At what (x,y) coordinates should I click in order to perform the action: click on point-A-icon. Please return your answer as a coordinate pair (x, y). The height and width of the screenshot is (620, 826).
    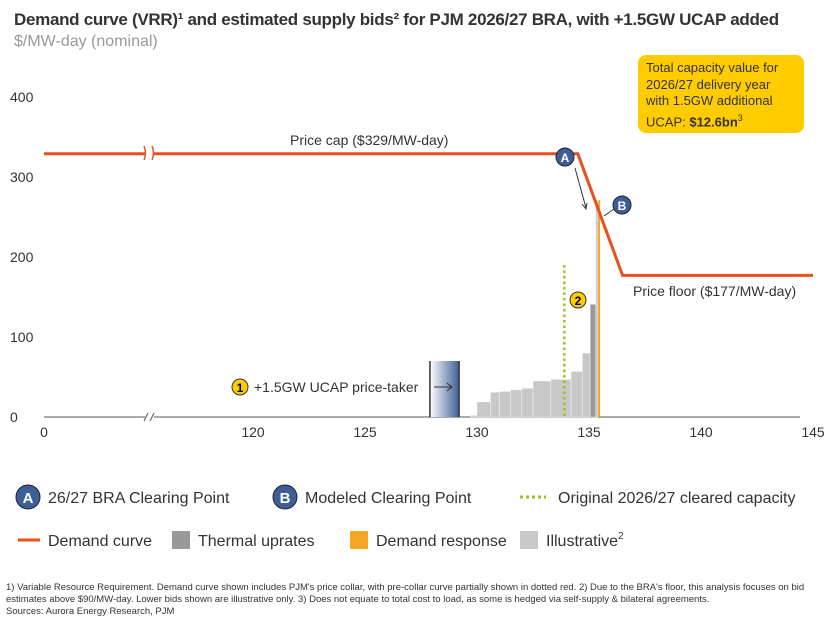
    Looking at the image, I should click on (565, 157).